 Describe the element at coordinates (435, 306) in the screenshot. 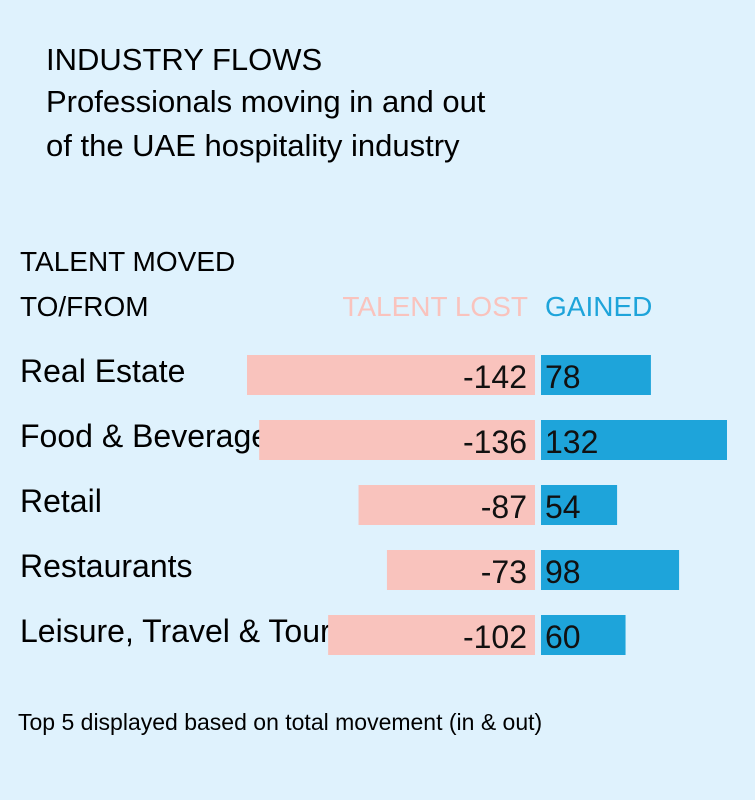

I see `legend-talent-lost: TALENT LOST` at that location.